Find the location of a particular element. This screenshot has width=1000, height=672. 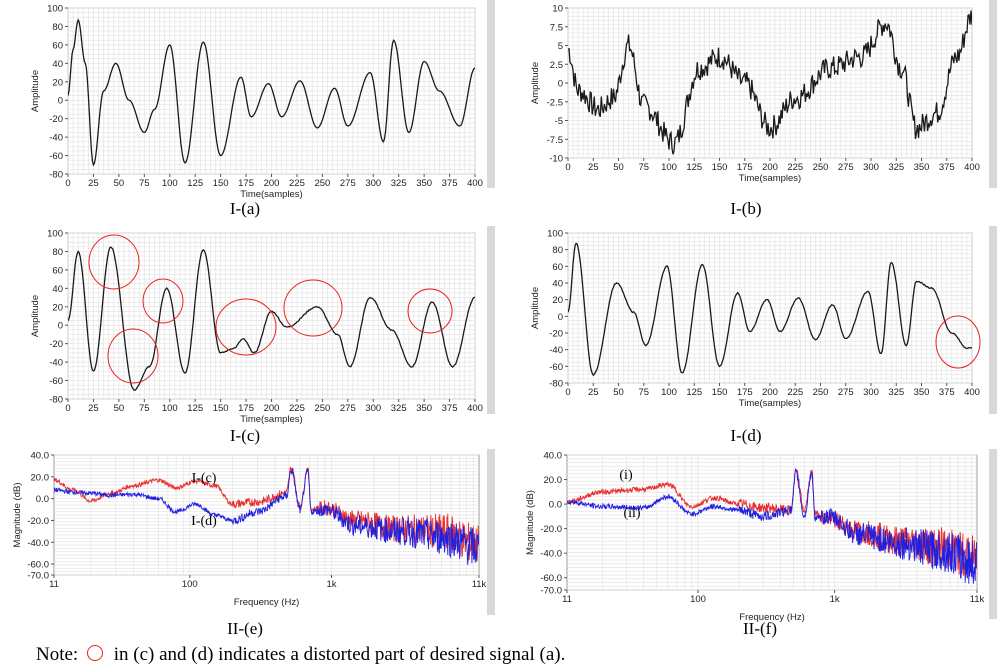

panel-caption: I-(d) is located at coordinates (745, 435).